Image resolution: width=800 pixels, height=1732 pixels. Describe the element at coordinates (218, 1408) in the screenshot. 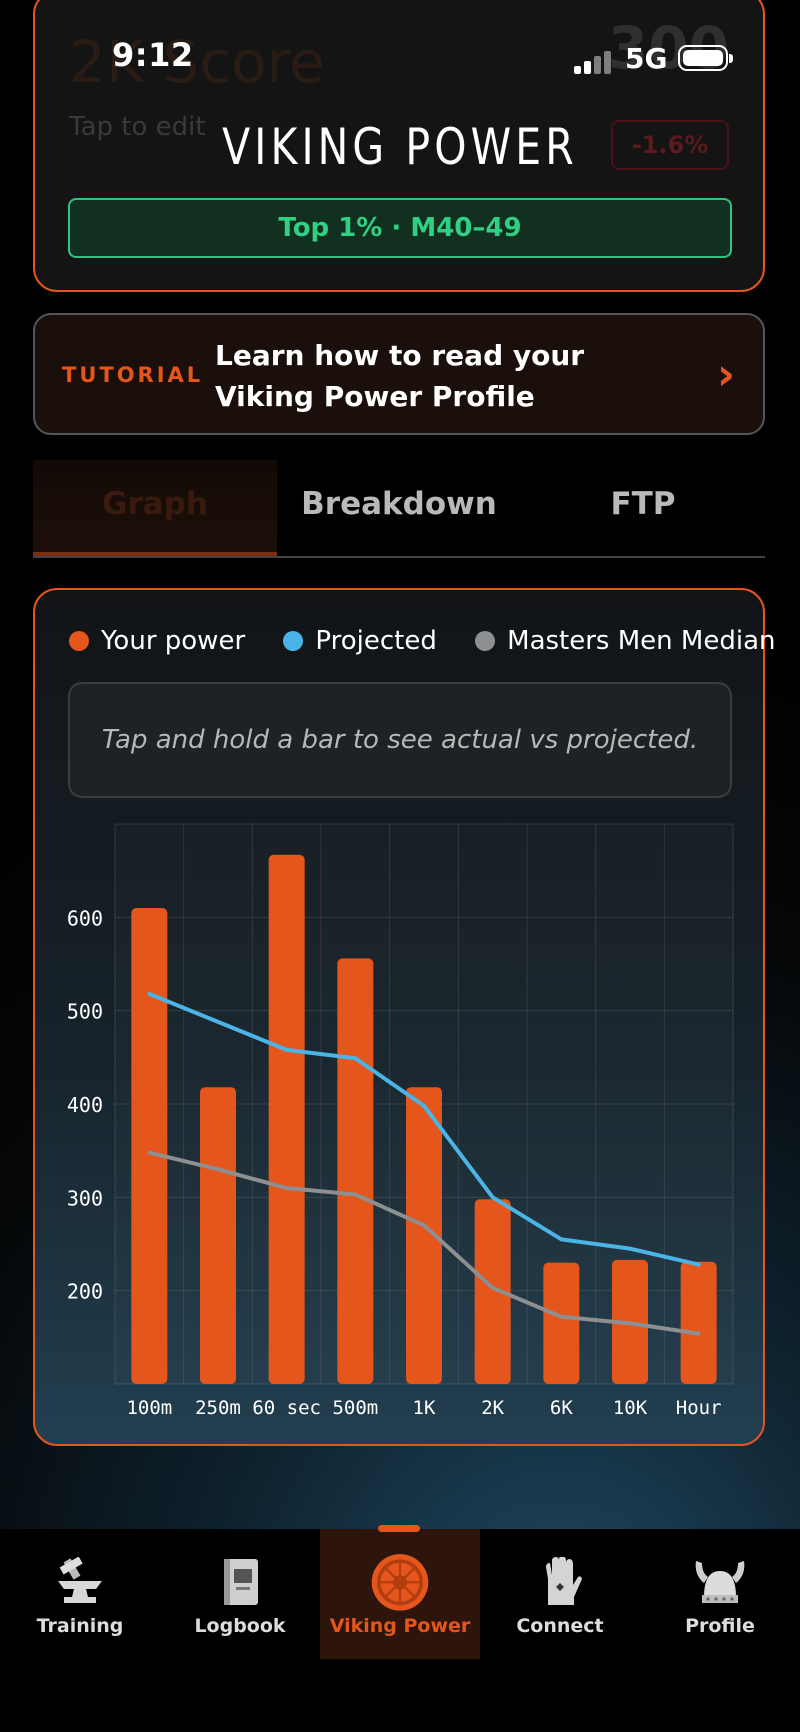

I see `x-tick-label: 250m` at that location.